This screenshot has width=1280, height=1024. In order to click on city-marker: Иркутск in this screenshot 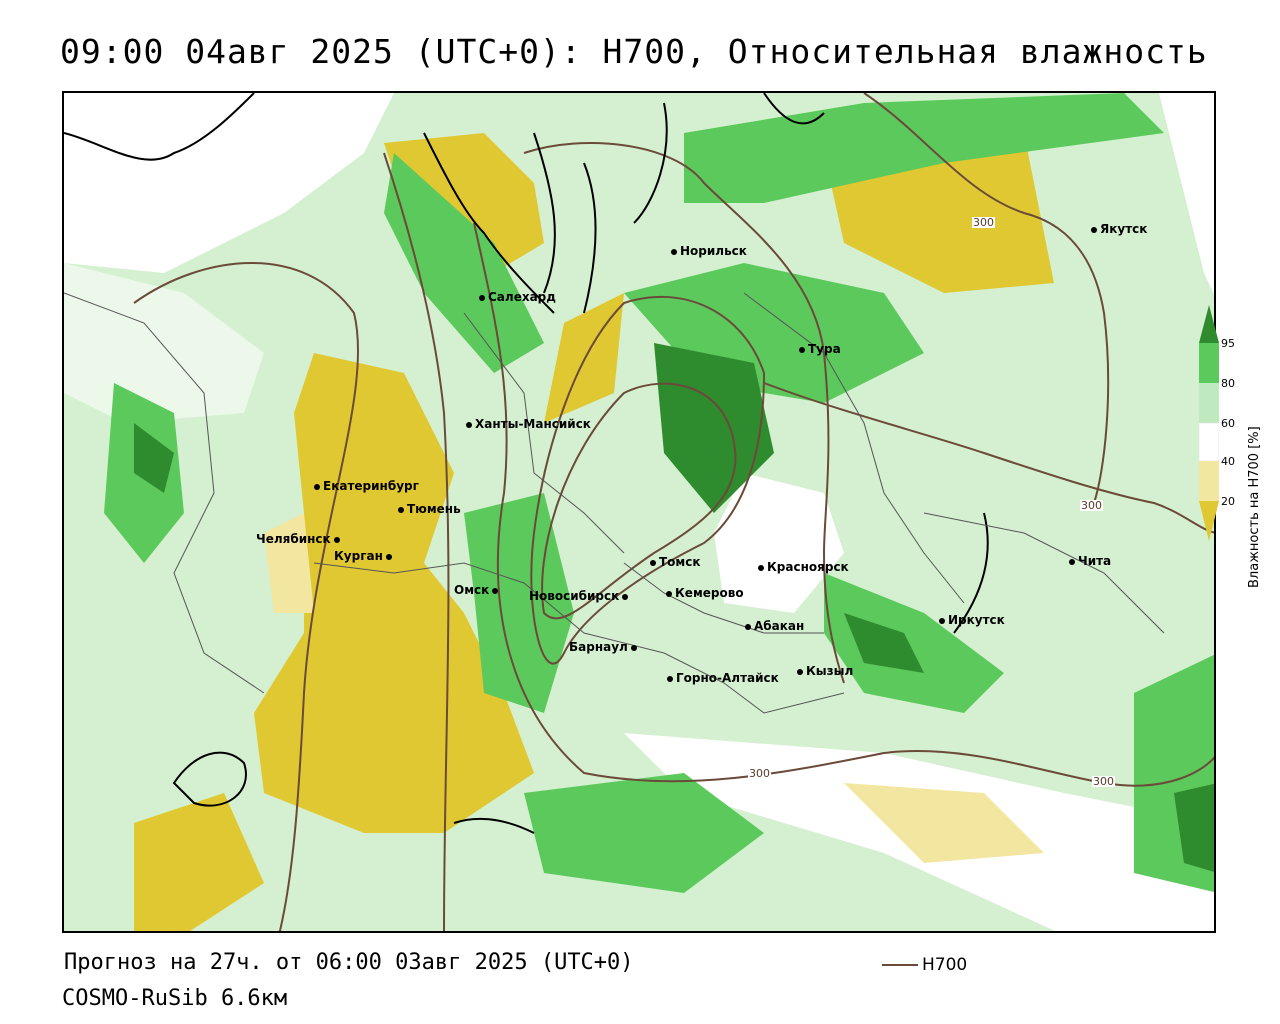, I will do `click(972, 620)`.